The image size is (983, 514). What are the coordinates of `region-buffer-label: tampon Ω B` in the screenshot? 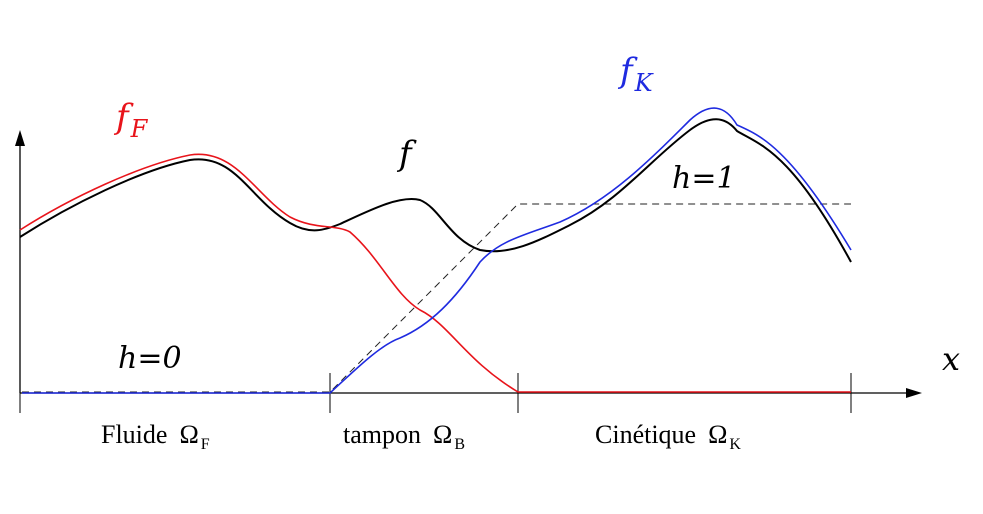 It's located at (404, 436).